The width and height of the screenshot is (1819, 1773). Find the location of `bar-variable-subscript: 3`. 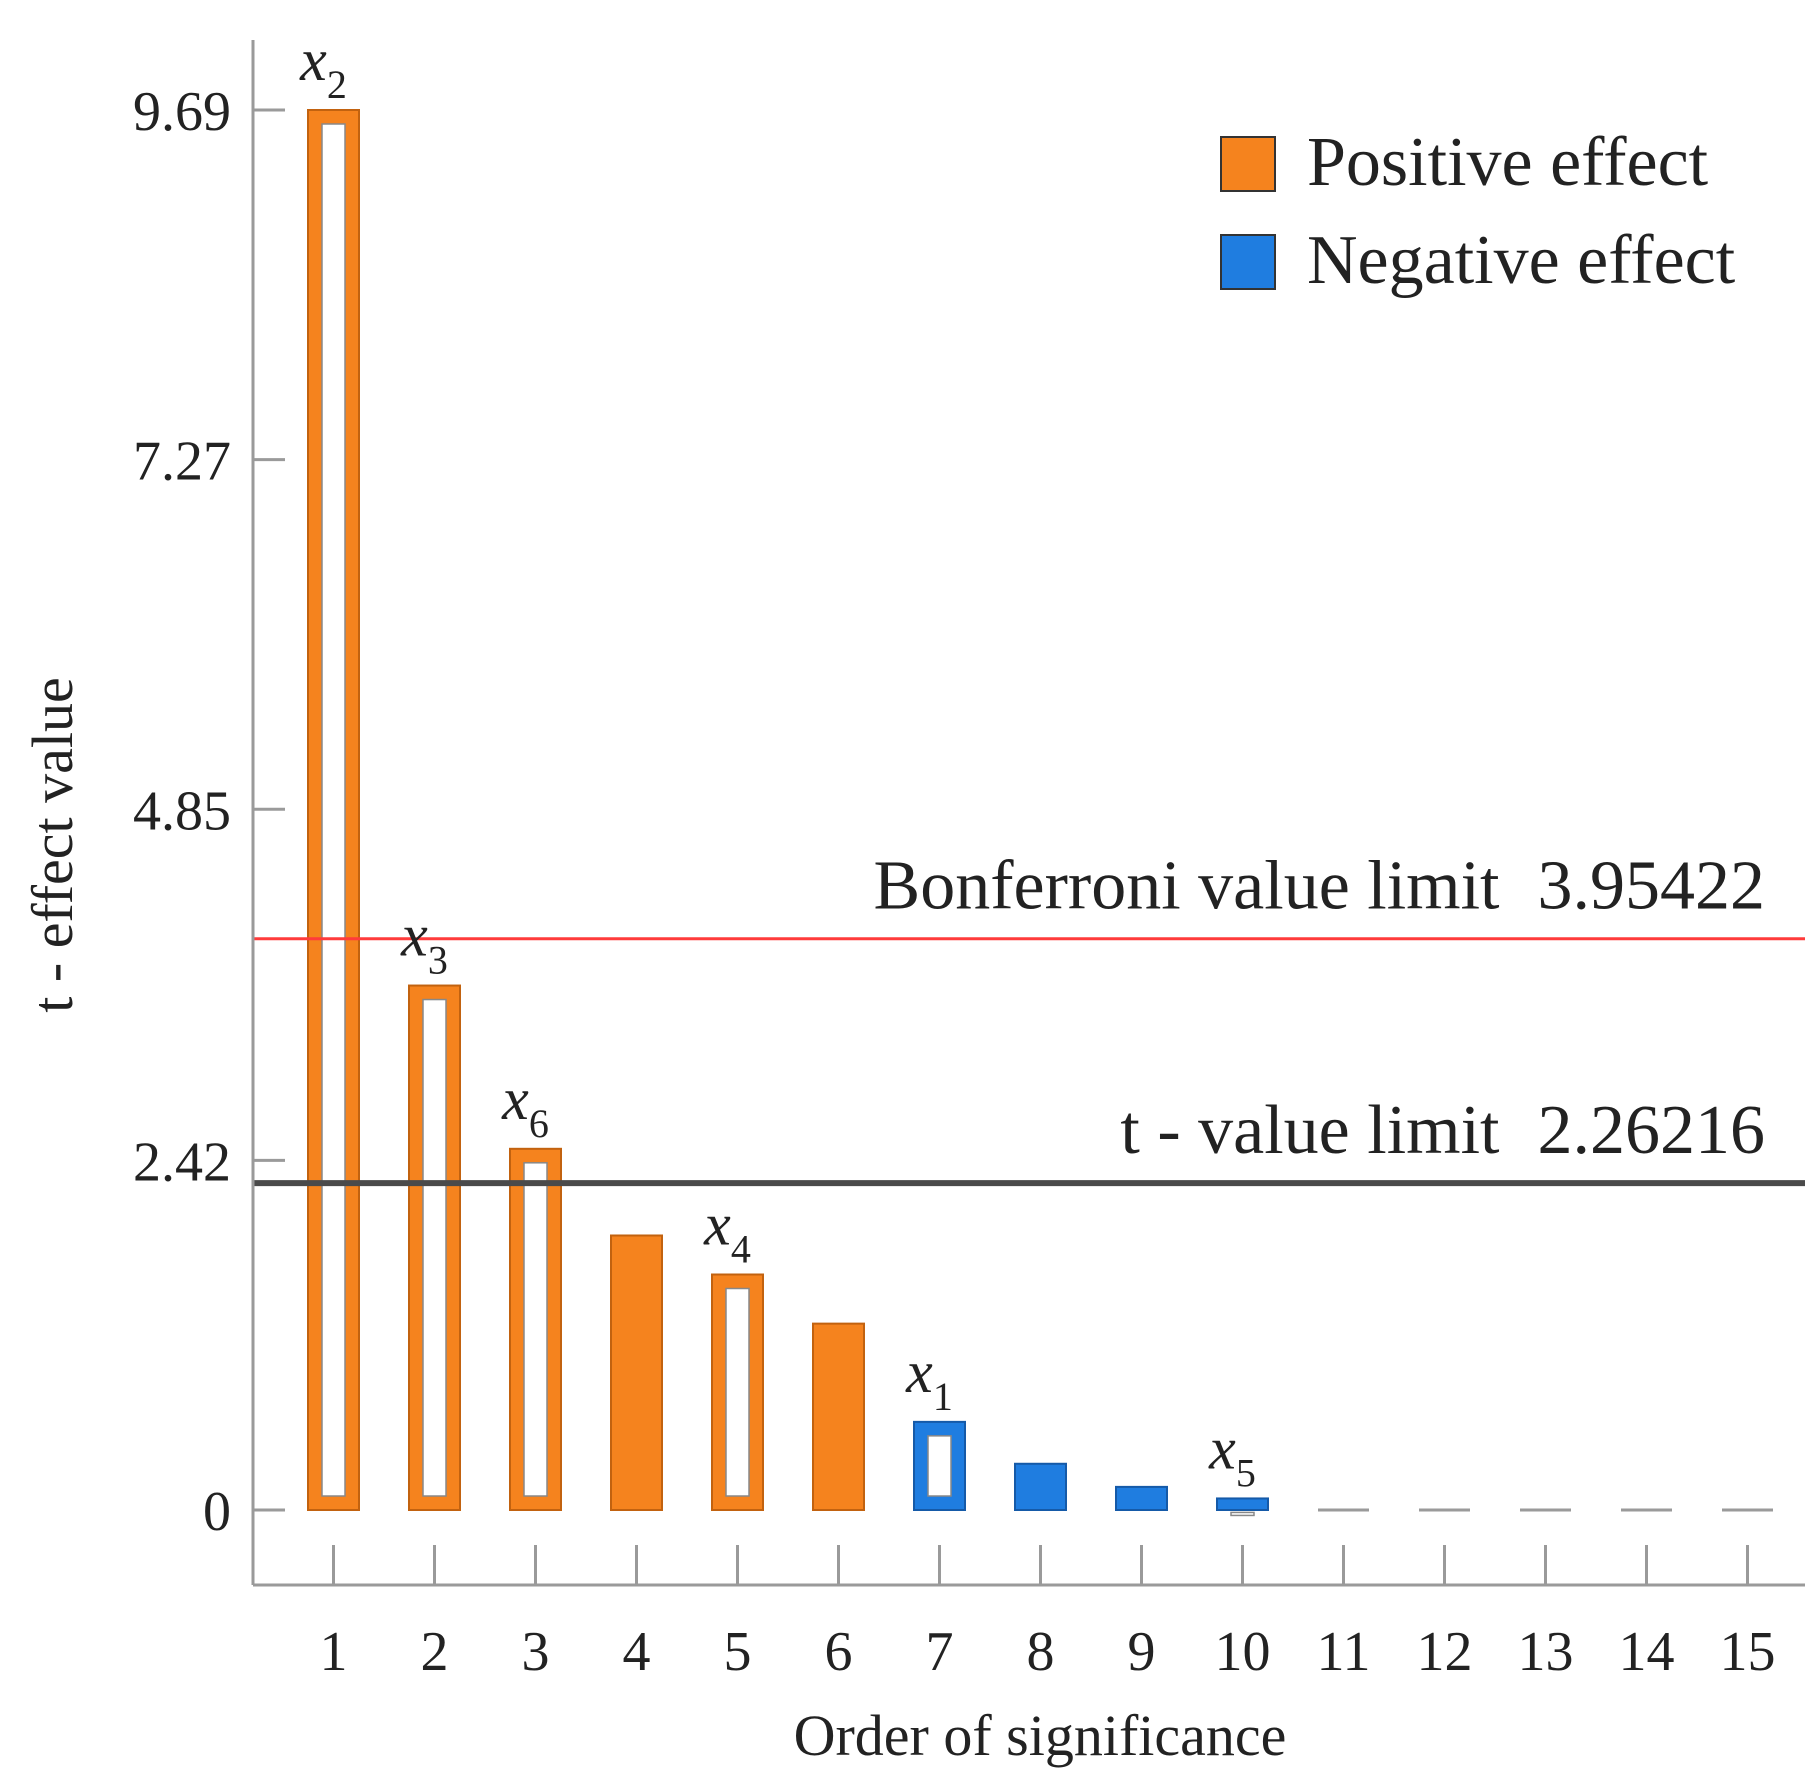

bar-variable-subscript: 3 is located at coordinates (438, 960).